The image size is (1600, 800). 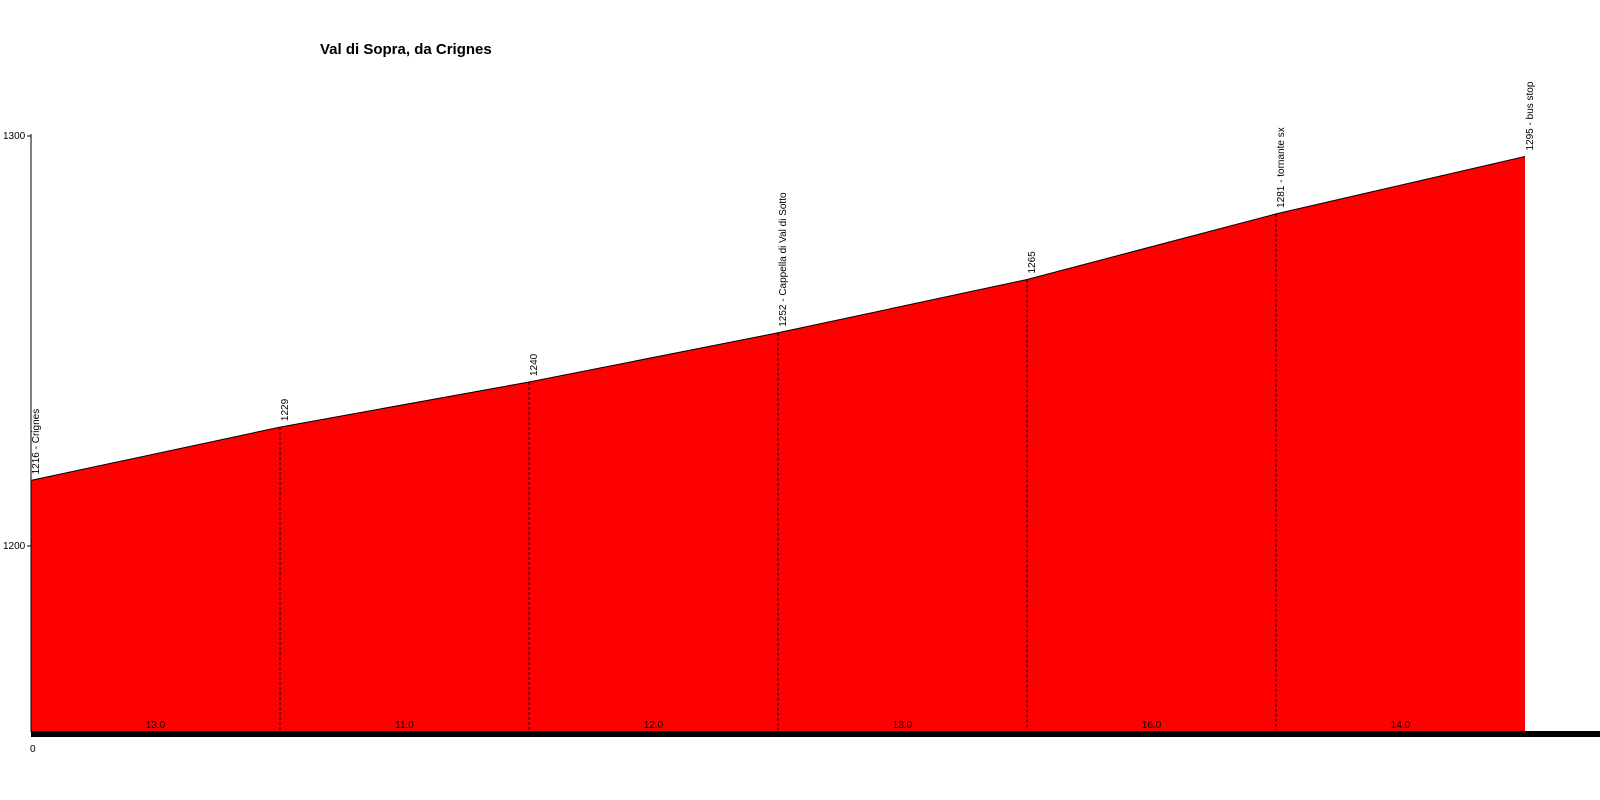 I want to click on point-label: 1229, so click(x=285, y=409).